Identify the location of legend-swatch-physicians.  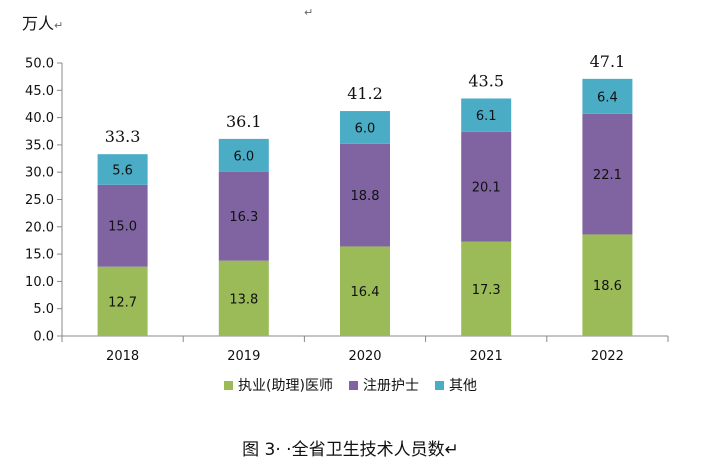
(229, 385).